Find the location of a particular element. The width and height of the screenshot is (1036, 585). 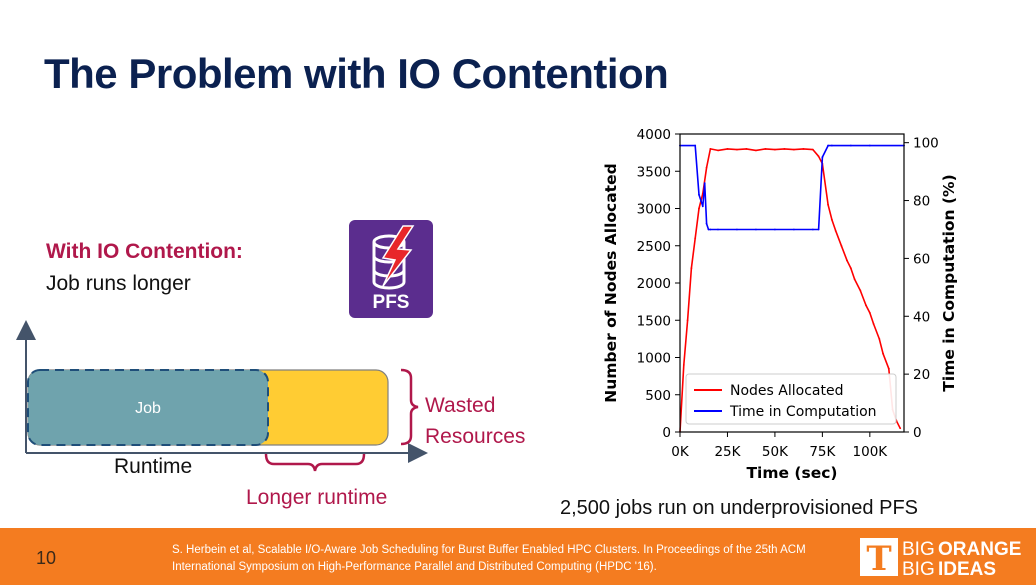

logo-big-bottom: BIG is located at coordinates (918, 568).